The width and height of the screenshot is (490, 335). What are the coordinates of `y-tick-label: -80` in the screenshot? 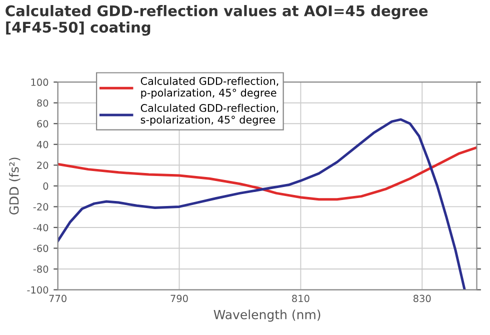 It's located at (40, 269).